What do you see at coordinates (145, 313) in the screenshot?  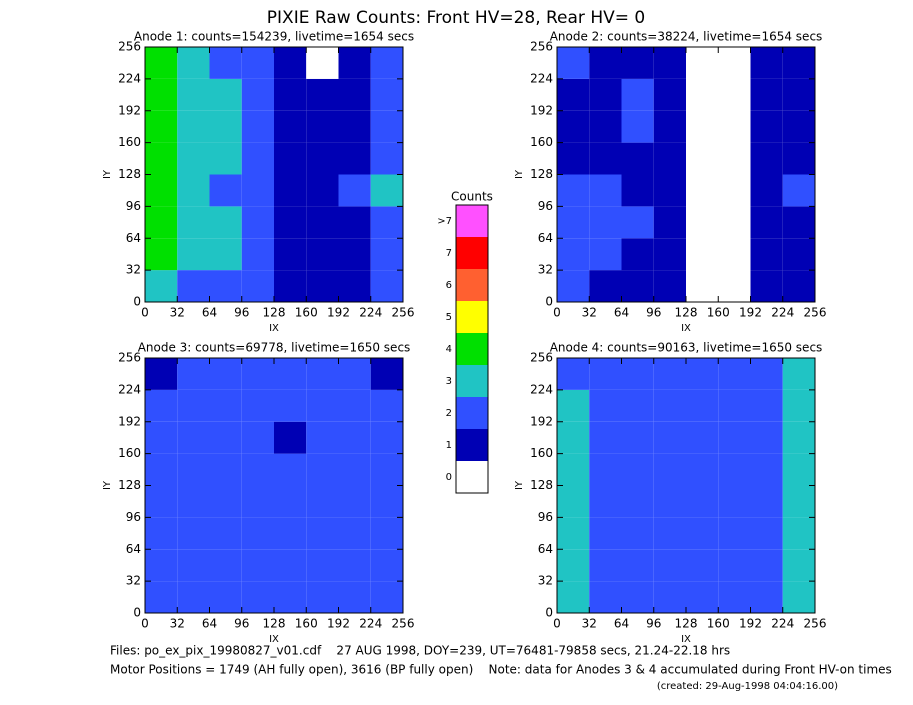 I see `x-tick-label: 0` at bounding box center [145, 313].